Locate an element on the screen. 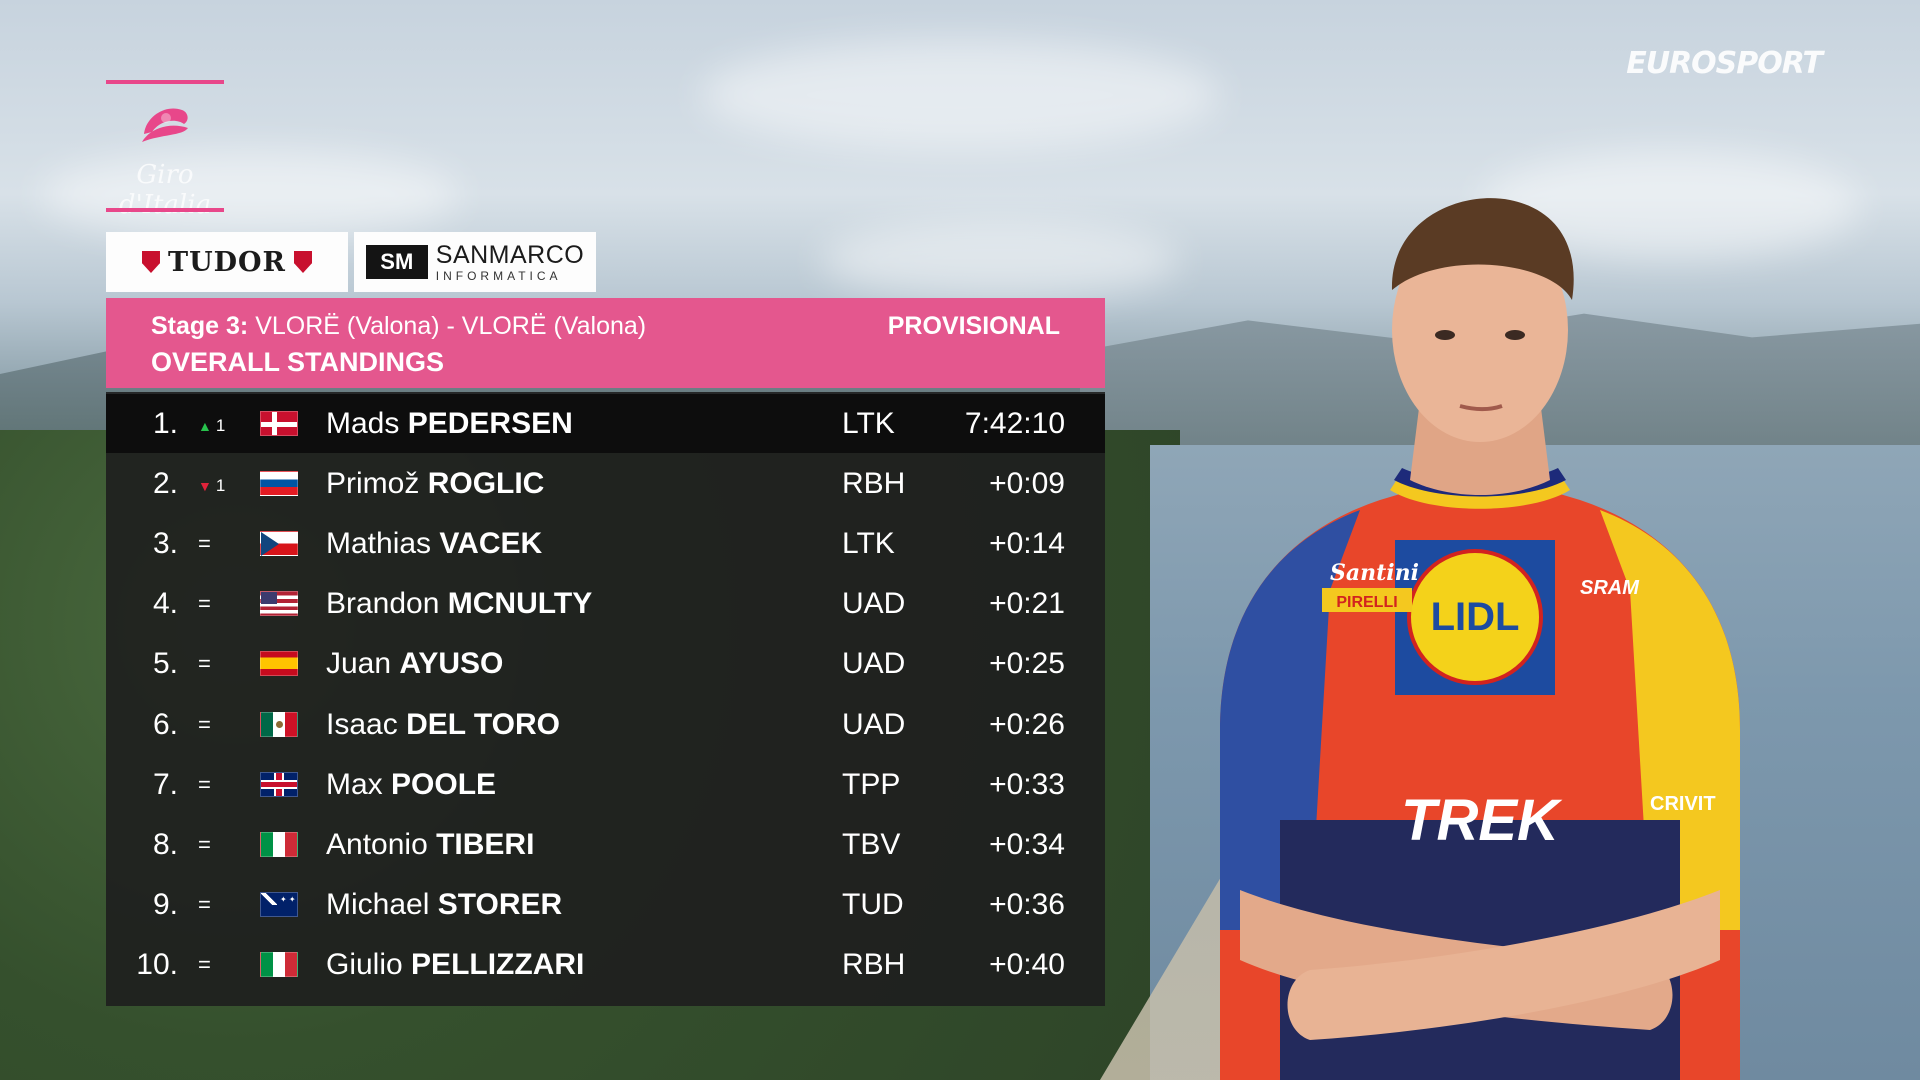 The image size is (1920, 1080). rider-name: Primož ROGLIC is located at coordinates (435, 483).